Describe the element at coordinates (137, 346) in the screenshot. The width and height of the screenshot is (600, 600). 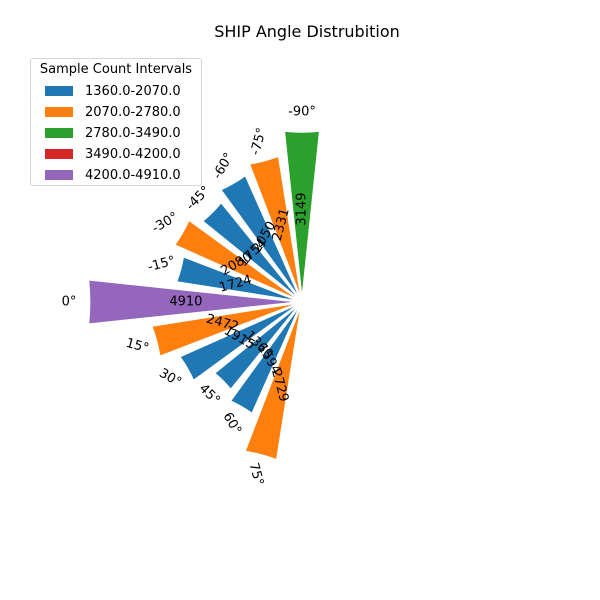
I see `angle-tick-label: 15°` at that location.